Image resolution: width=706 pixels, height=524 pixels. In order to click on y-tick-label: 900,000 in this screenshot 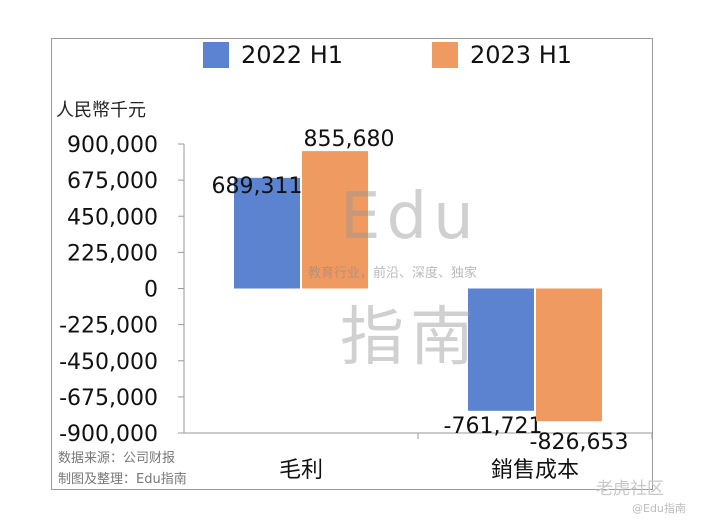, I will do `click(112, 145)`.